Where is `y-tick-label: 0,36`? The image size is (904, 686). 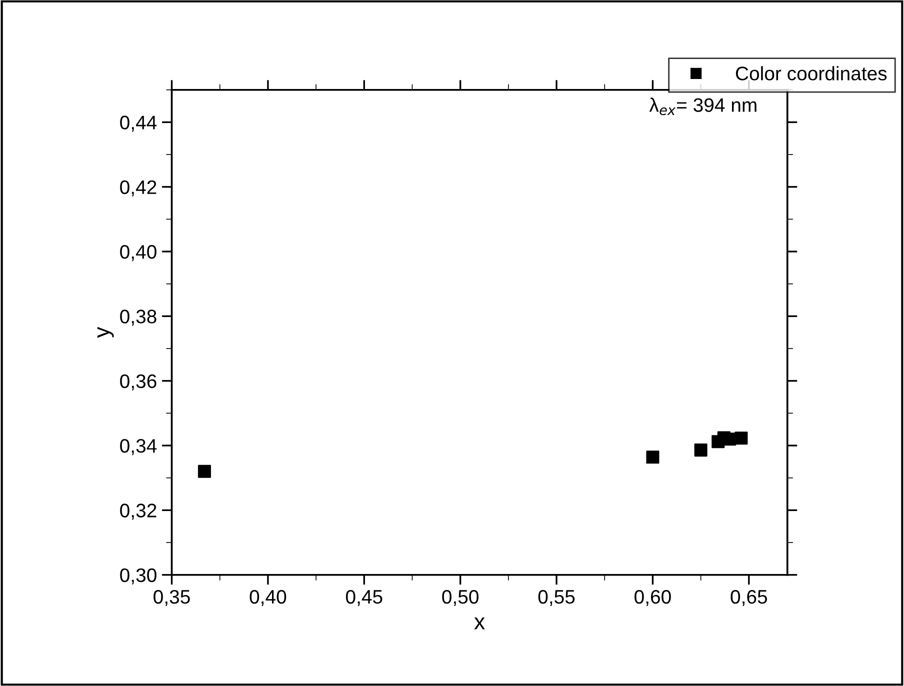
y-tick-label: 0,36 is located at coordinates (138, 382).